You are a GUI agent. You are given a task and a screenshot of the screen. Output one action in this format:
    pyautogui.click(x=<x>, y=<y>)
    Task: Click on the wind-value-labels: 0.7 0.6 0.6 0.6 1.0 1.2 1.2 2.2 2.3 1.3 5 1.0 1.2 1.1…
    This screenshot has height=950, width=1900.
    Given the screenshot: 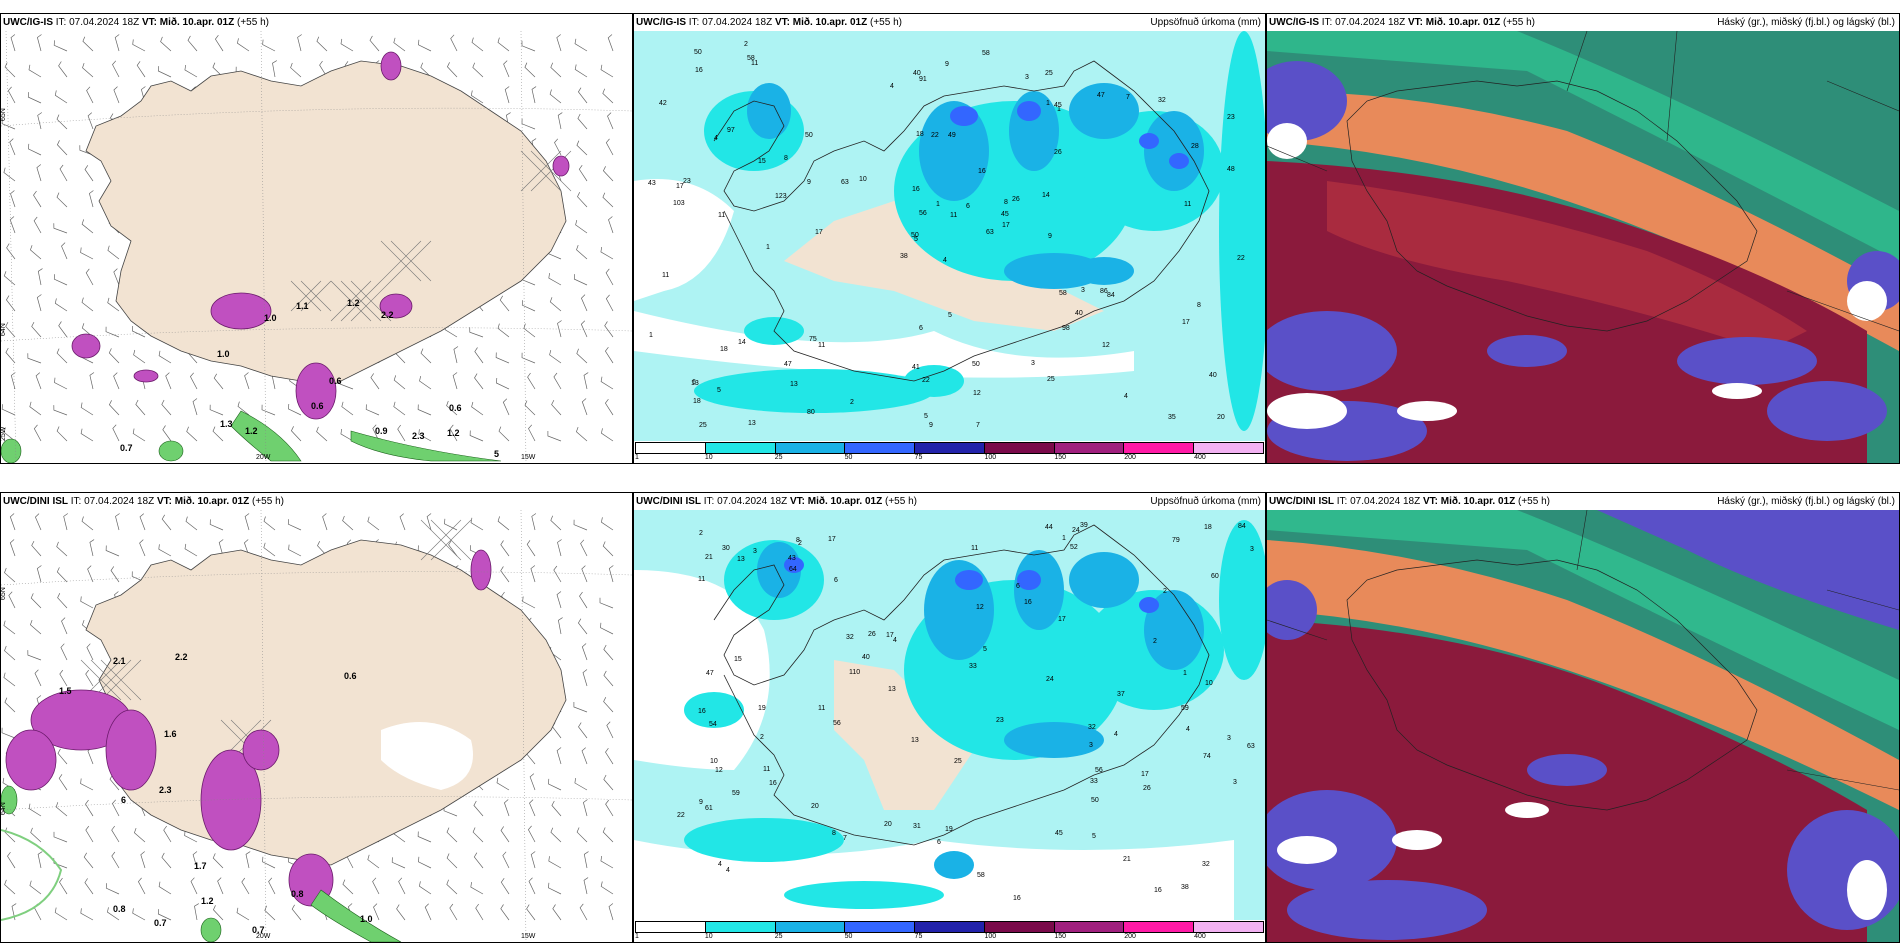 What is the action you would take?
    pyautogui.click(x=309, y=378)
    